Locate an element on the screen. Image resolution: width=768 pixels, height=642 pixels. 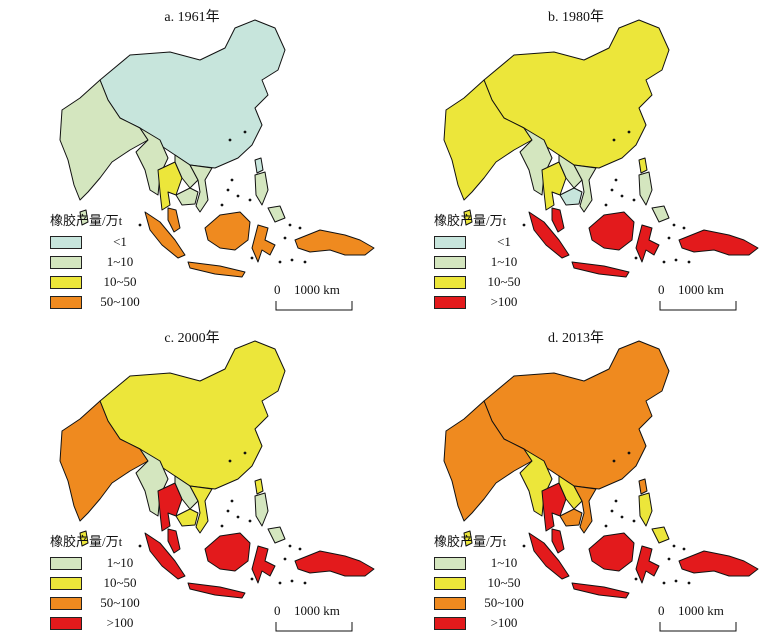
legend-label: <1 is located at coordinates (504, 241).